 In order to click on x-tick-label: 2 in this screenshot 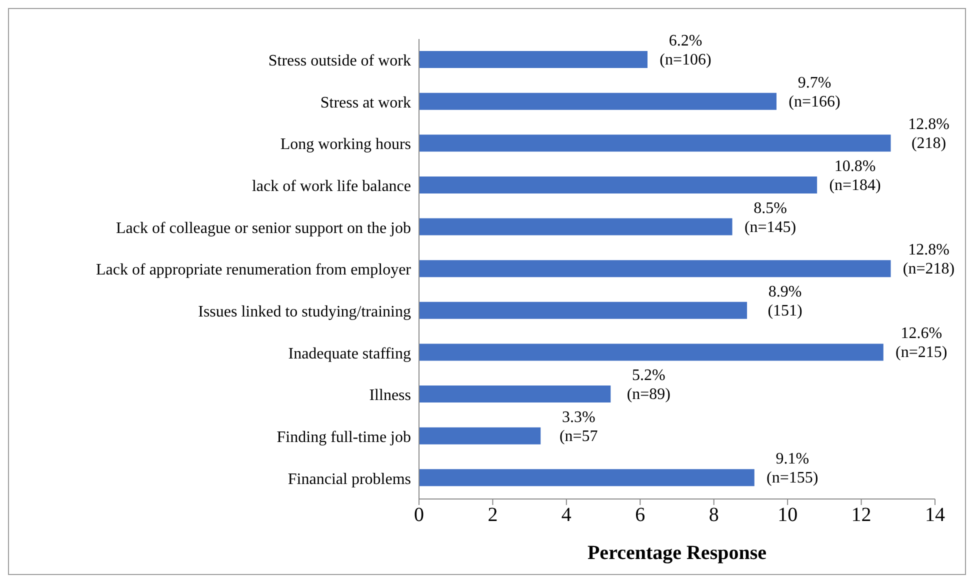, I will do `click(493, 515)`.